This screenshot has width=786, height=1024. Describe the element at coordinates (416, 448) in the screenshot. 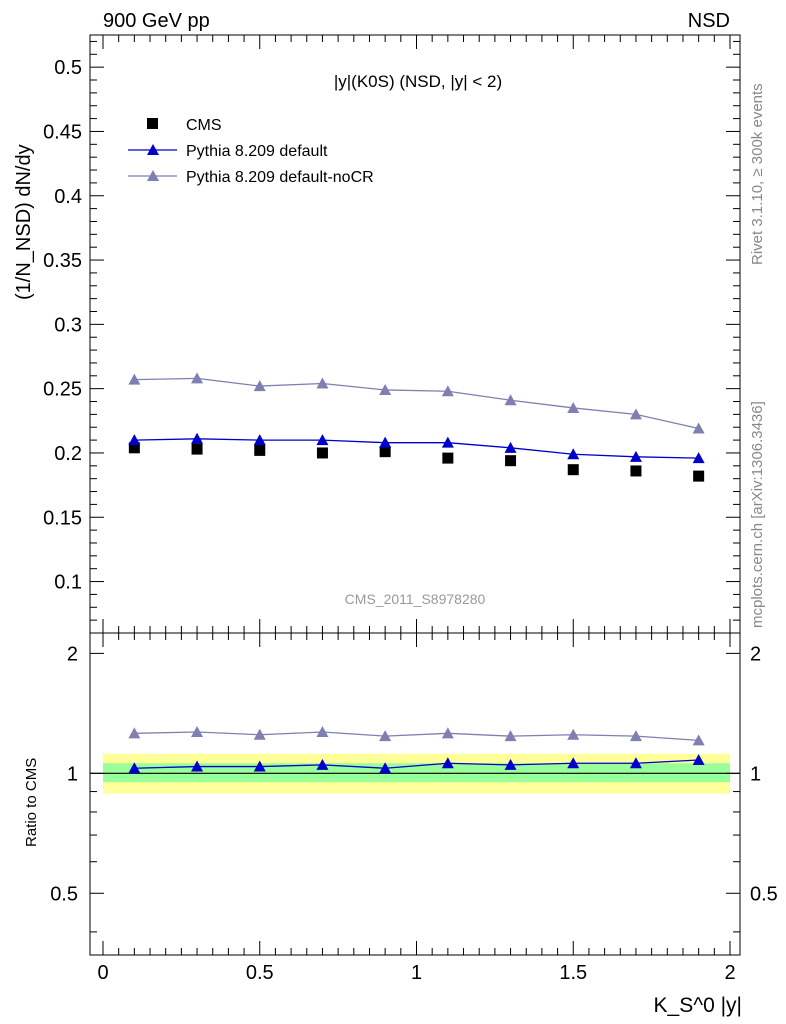

I see `series-line-pythia-default` at that location.